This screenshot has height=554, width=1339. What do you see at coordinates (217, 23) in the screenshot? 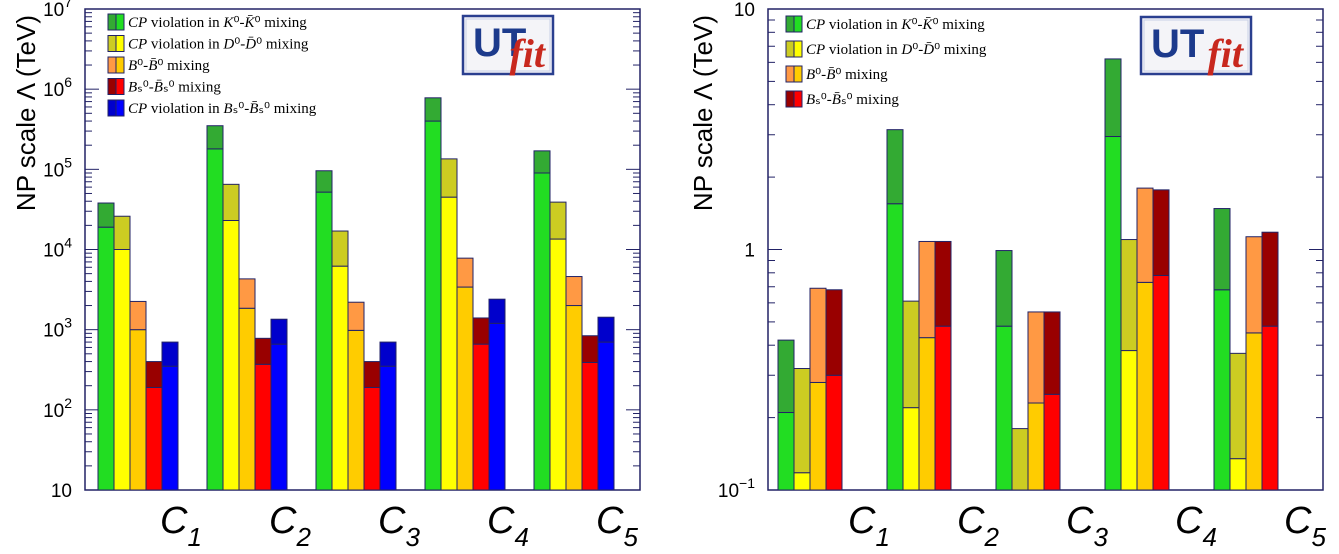
I see `legend-label: CP violation in K⁰-K̄⁰ mixing` at bounding box center [217, 23].